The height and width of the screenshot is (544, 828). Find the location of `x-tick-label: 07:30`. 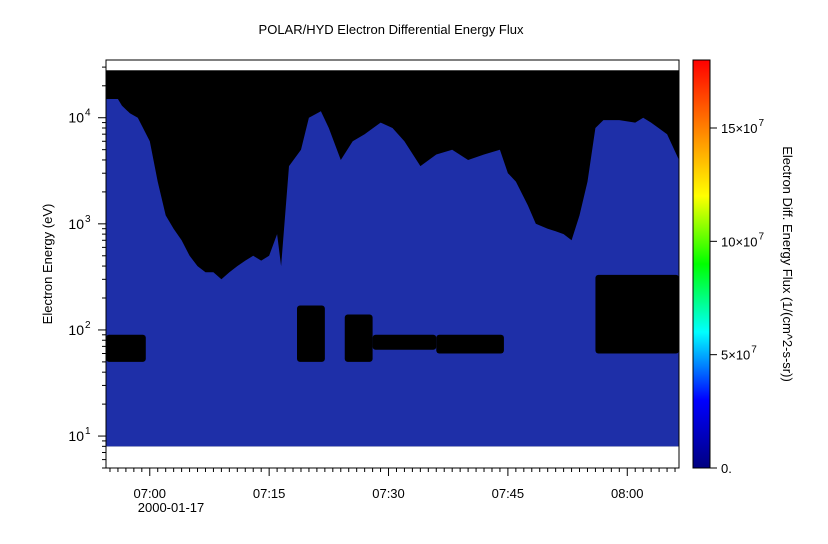

x-tick-label: 07:30 is located at coordinates (388, 493).